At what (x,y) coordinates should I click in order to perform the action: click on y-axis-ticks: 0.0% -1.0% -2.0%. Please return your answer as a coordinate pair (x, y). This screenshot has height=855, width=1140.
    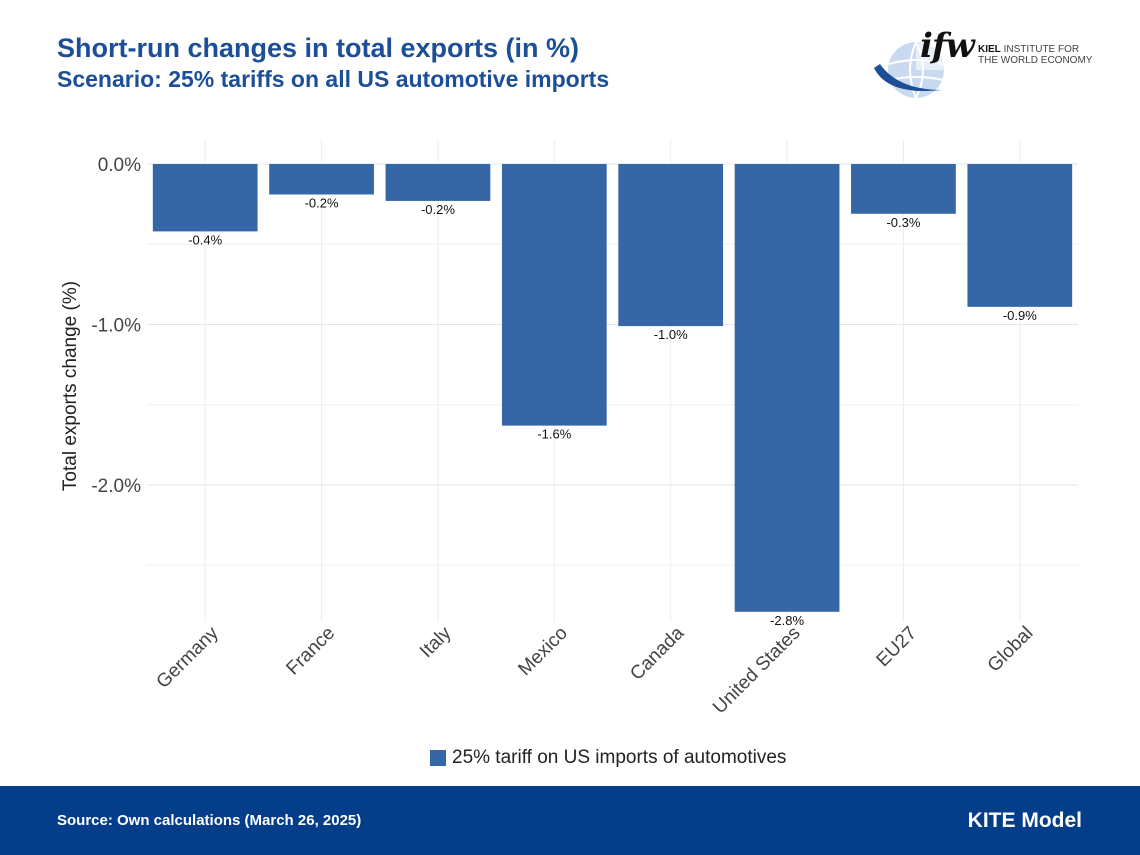
    Looking at the image, I should click on (116, 326).